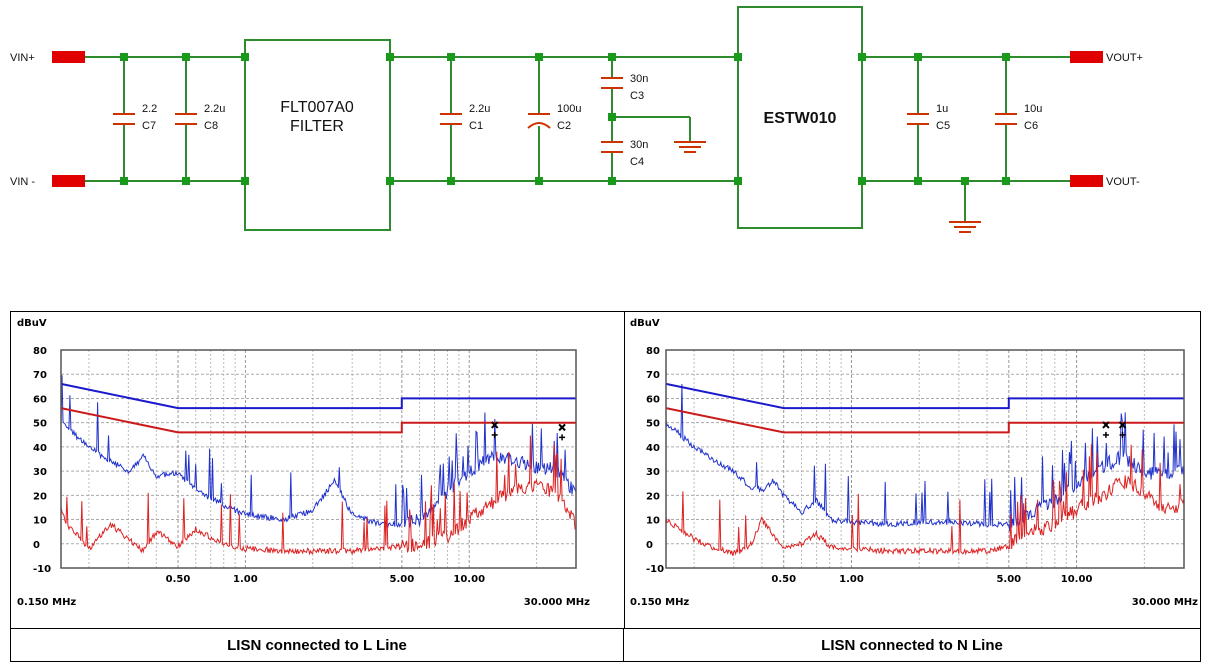 This screenshot has height=667, width=1212. What do you see at coordinates (1124, 58) in the screenshot?
I see `vout-pos-label: VOUT+` at bounding box center [1124, 58].